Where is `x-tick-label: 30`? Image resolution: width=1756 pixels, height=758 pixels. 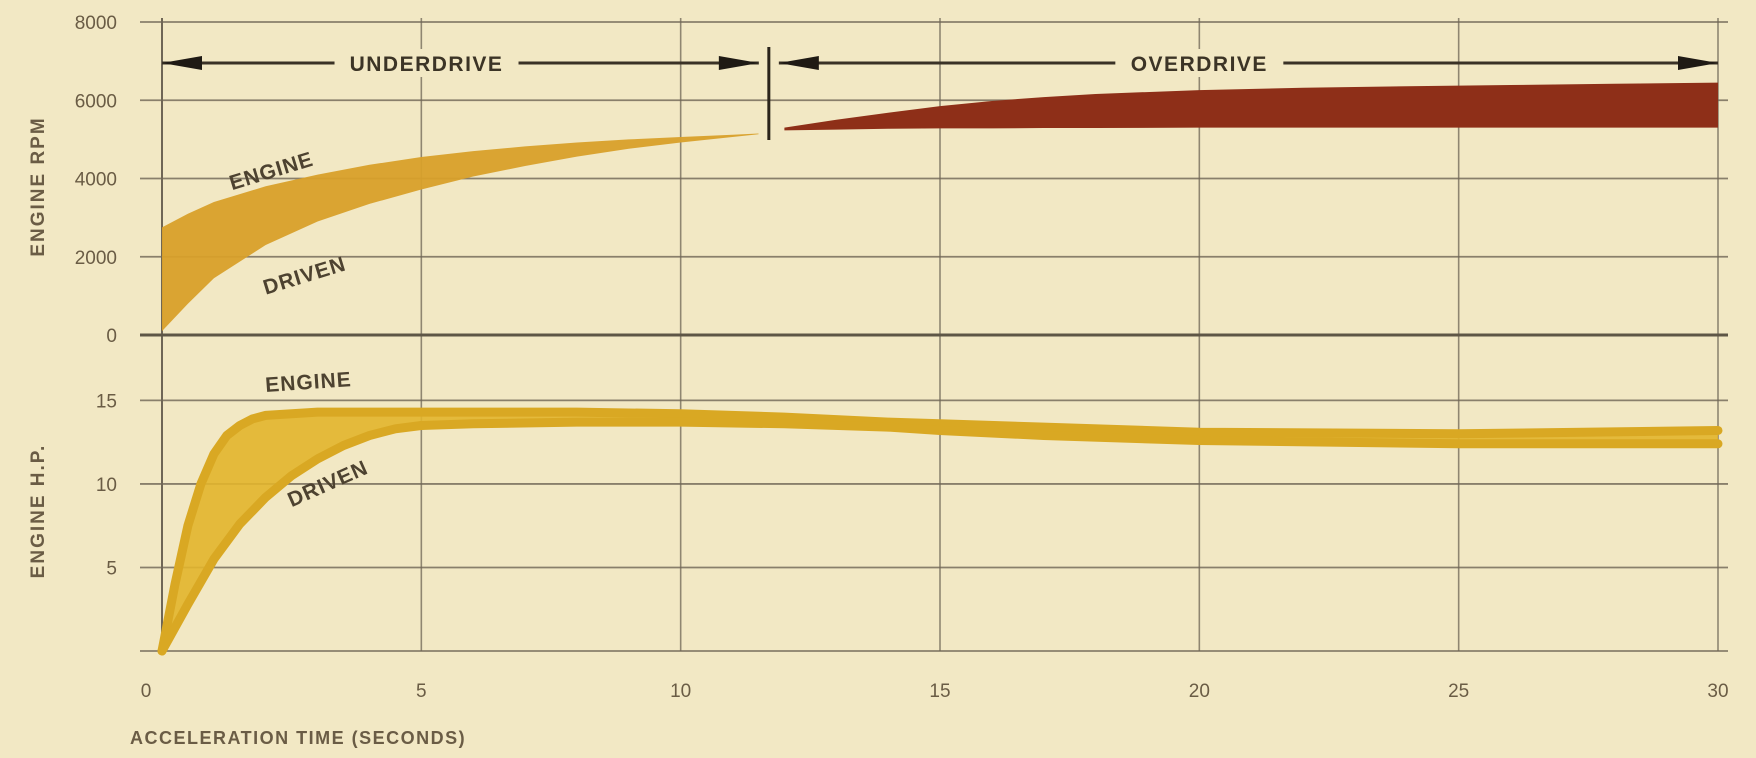 x-tick-label: 30 is located at coordinates (1717, 691).